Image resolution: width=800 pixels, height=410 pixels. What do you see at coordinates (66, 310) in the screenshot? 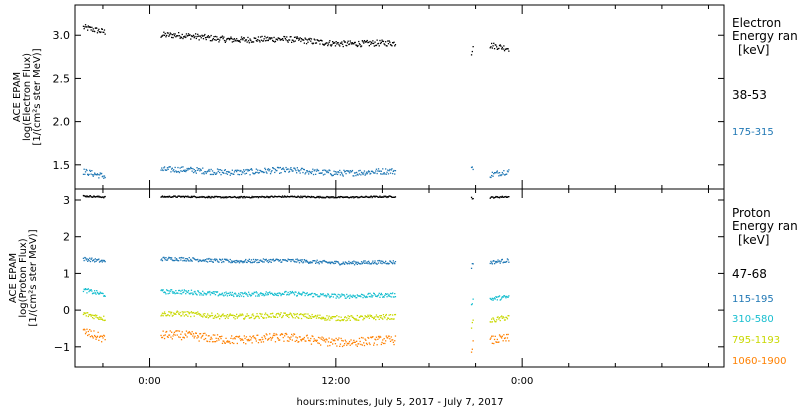
I see `proton-y-tick-label: 0` at bounding box center [66, 310].